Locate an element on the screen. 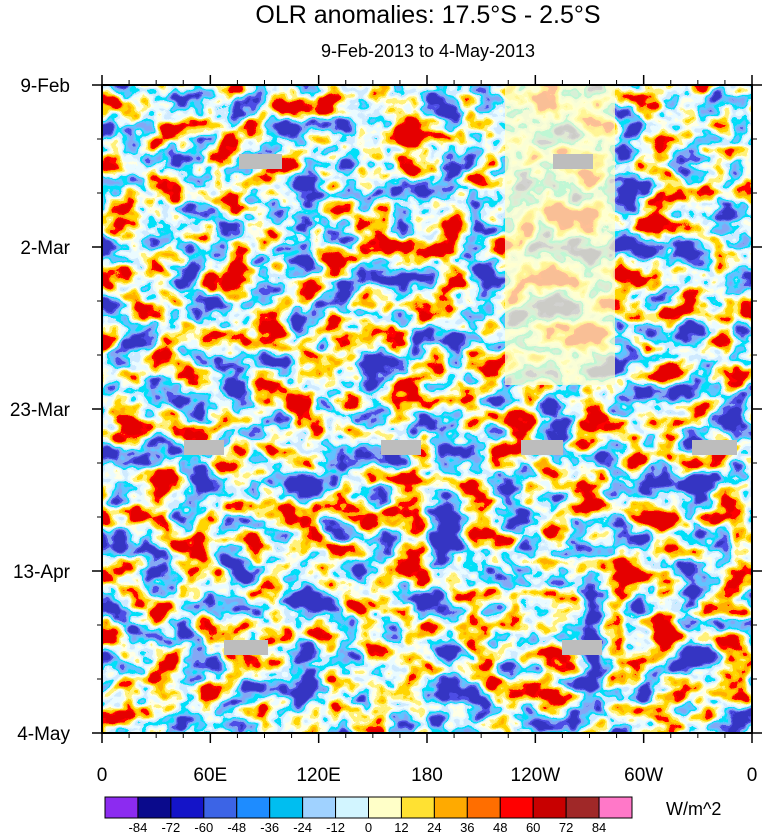  colorbar-label: -72 is located at coordinates (170, 827).